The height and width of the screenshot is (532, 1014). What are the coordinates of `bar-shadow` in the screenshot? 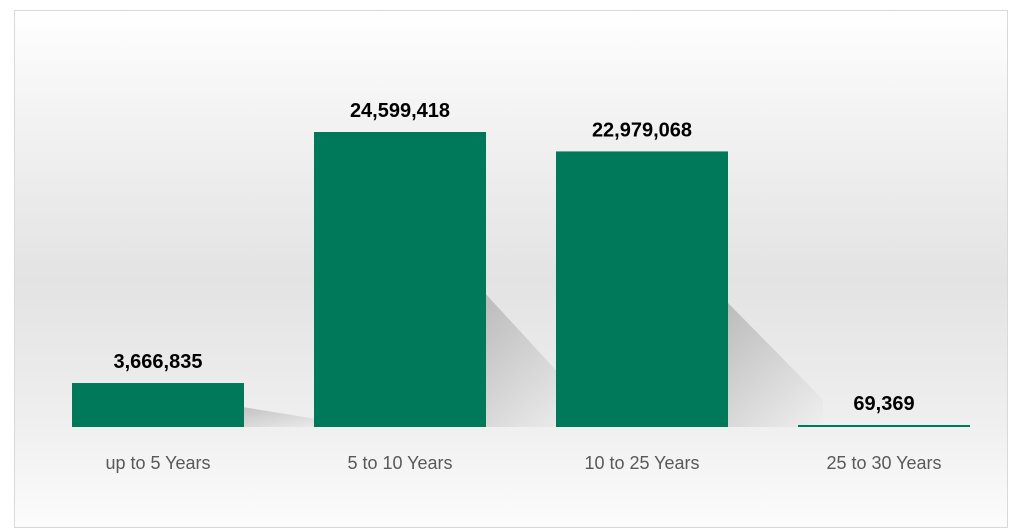 It's located at (775, 364).